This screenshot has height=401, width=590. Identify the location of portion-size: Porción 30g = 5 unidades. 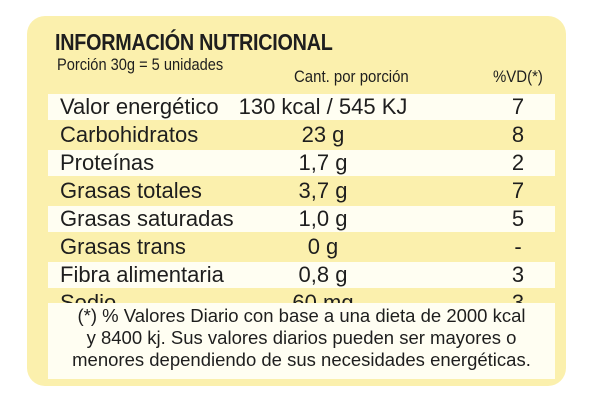
(140, 64).